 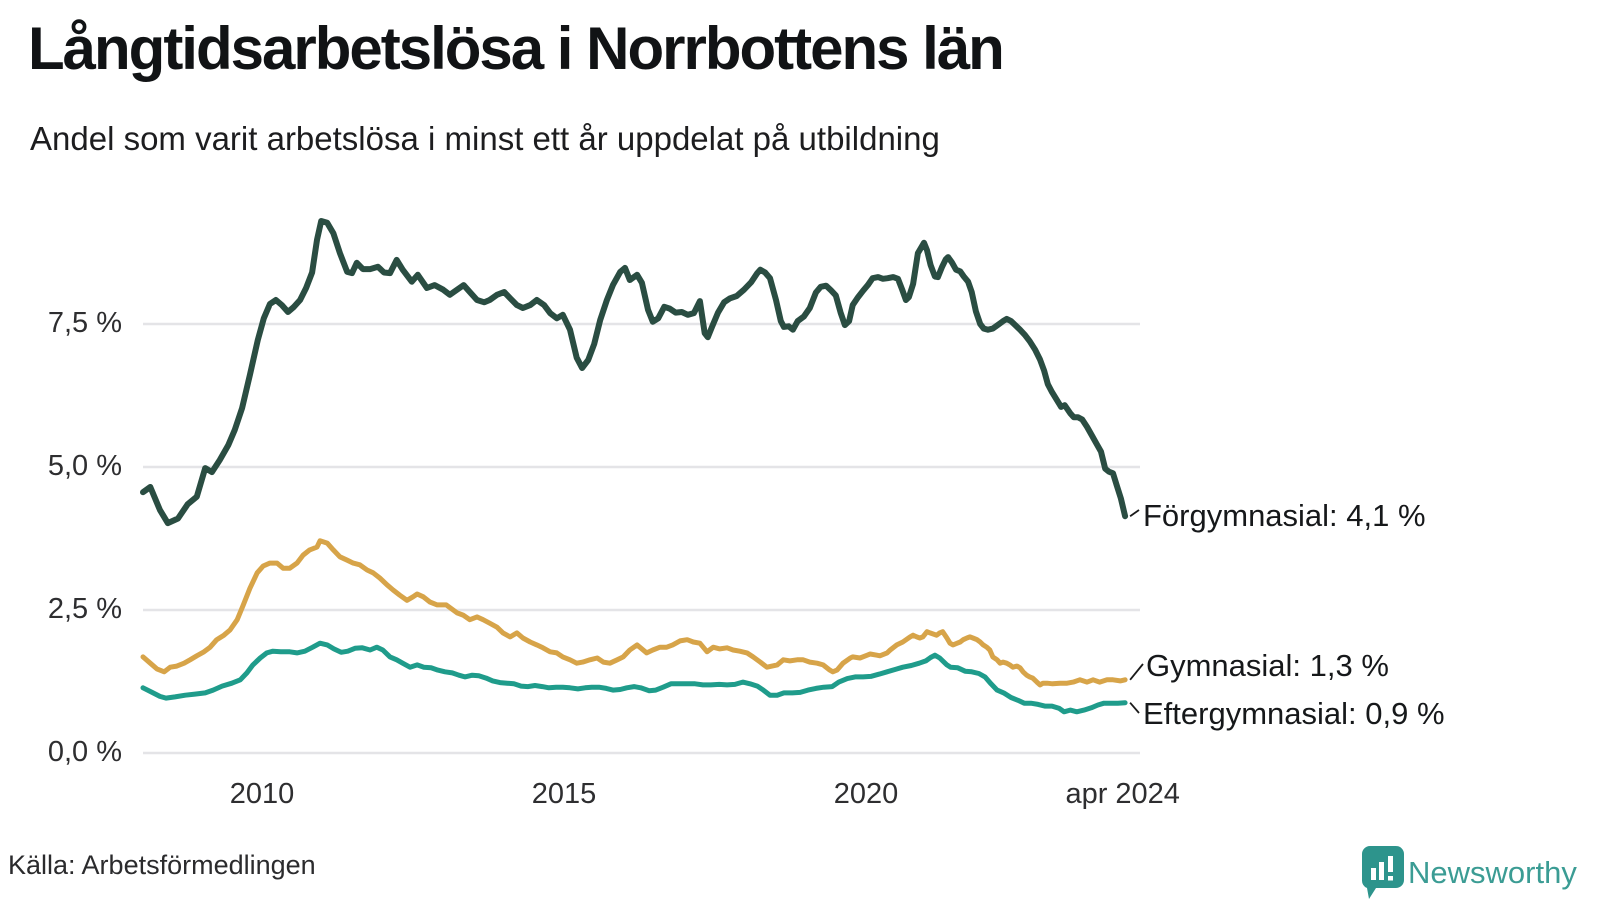 What do you see at coordinates (1284, 515) in the screenshot?
I see `series-label-forgymnasial: Förgymnasial: 4,1 %` at bounding box center [1284, 515].